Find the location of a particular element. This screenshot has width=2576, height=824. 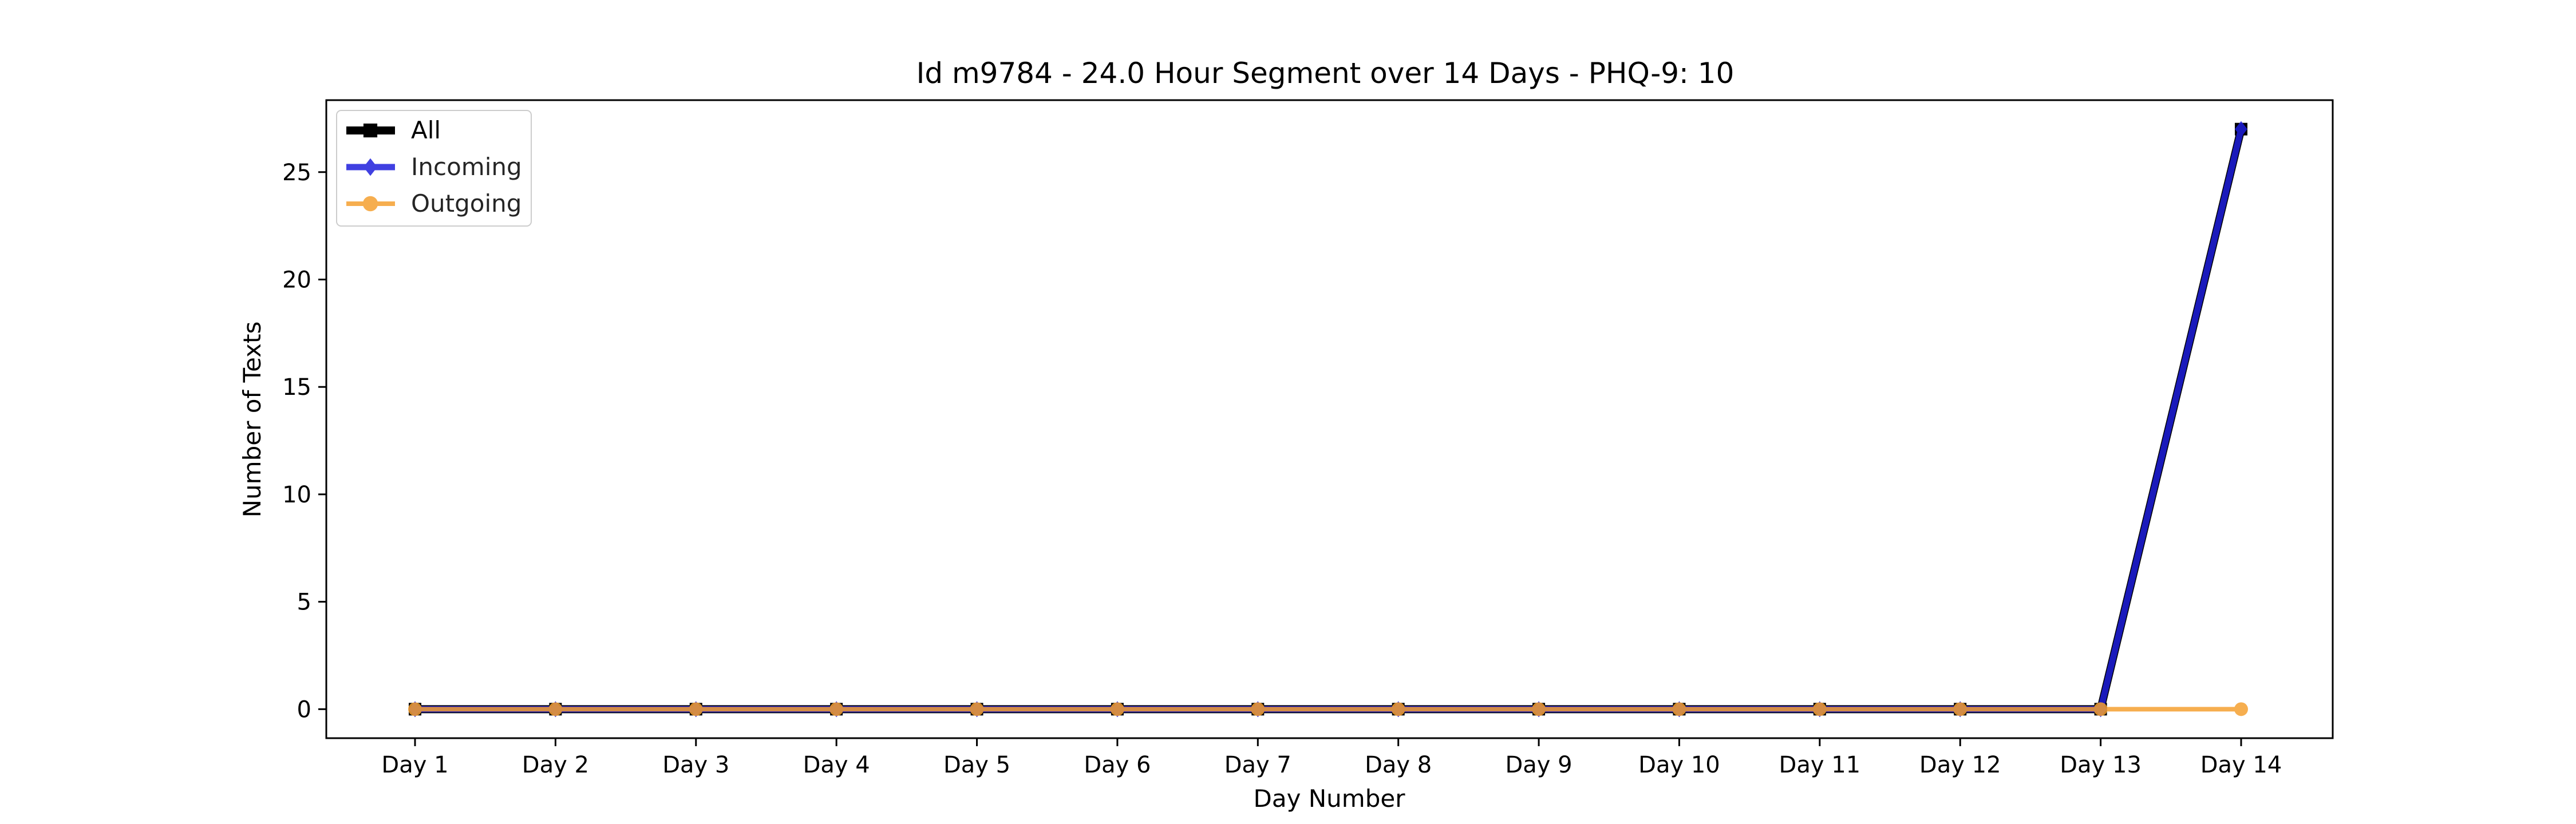

x-tick-label: Day 6 is located at coordinates (1117, 765).